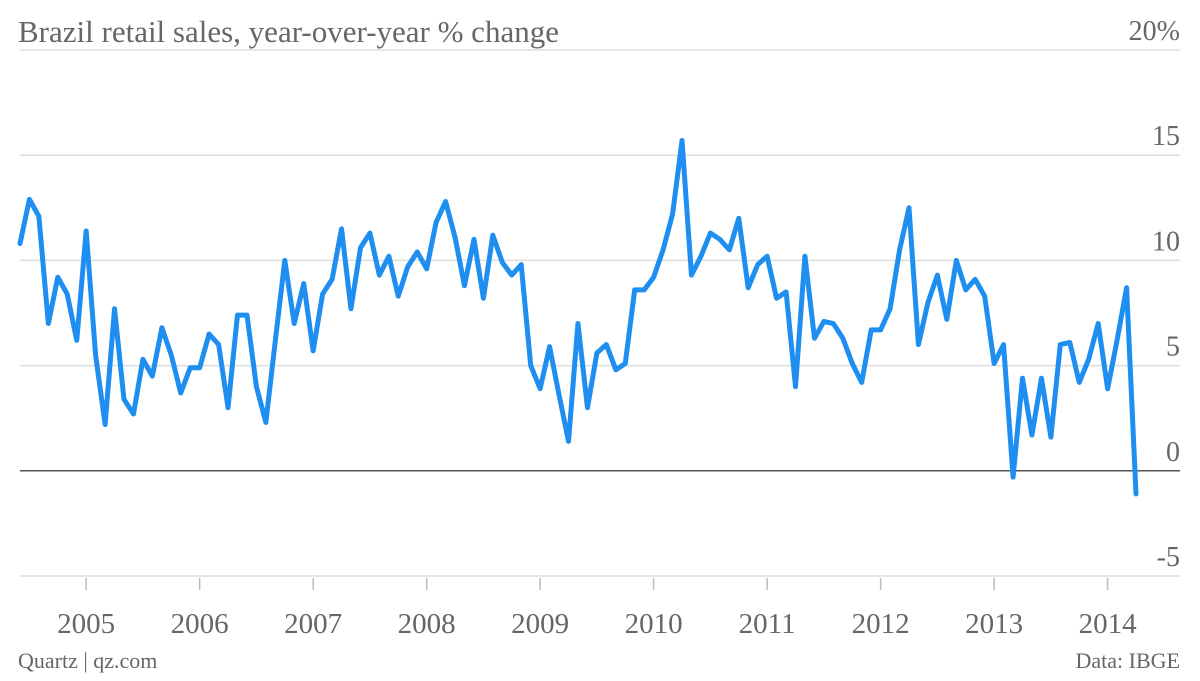 The width and height of the screenshot is (1200, 681). Describe the element at coordinates (1108, 624) in the screenshot. I see `x-tick-label: 2014` at that location.